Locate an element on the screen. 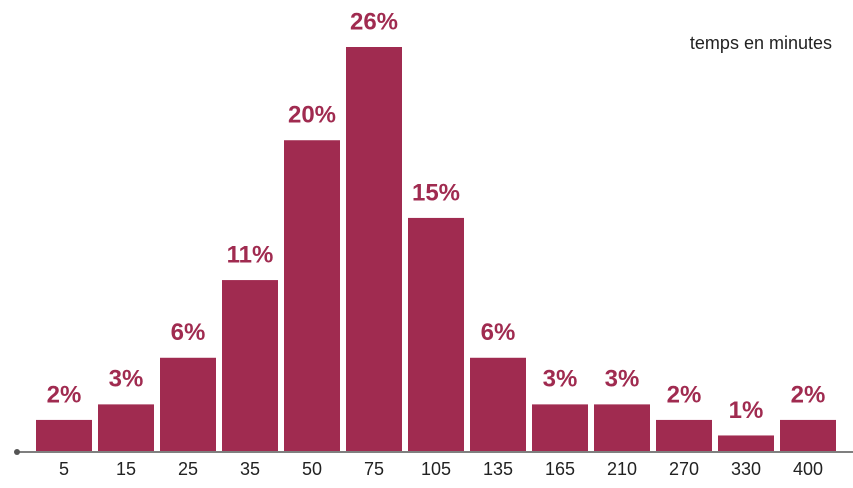 This screenshot has height=488, width=853. x-tick-label: 50 is located at coordinates (312, 469).